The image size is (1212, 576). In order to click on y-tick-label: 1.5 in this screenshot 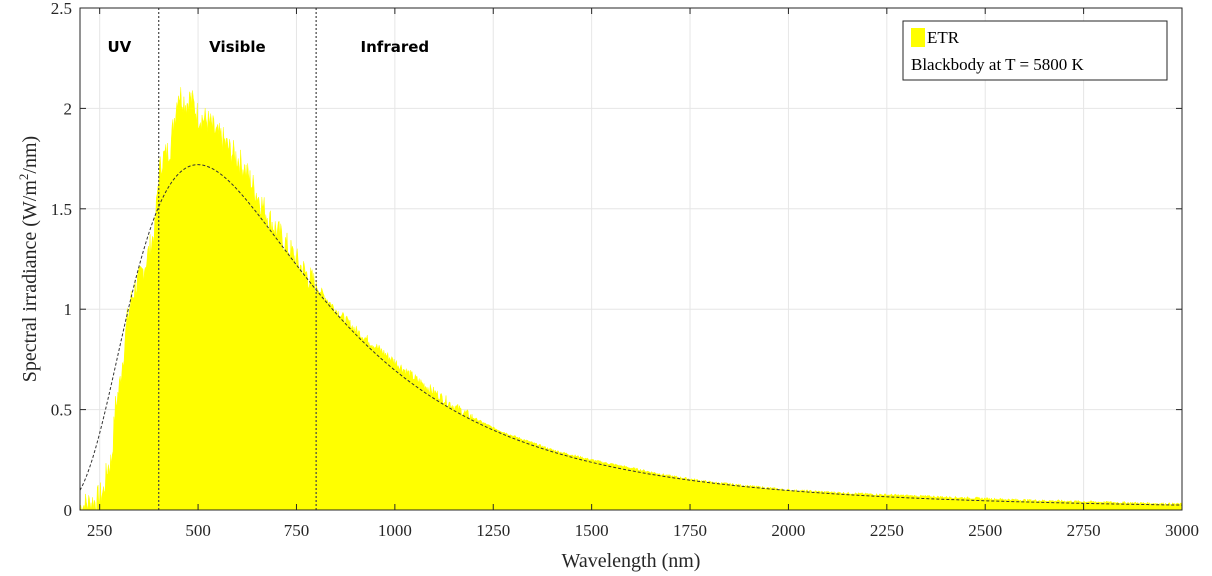, I will do `click(61, 209)`.